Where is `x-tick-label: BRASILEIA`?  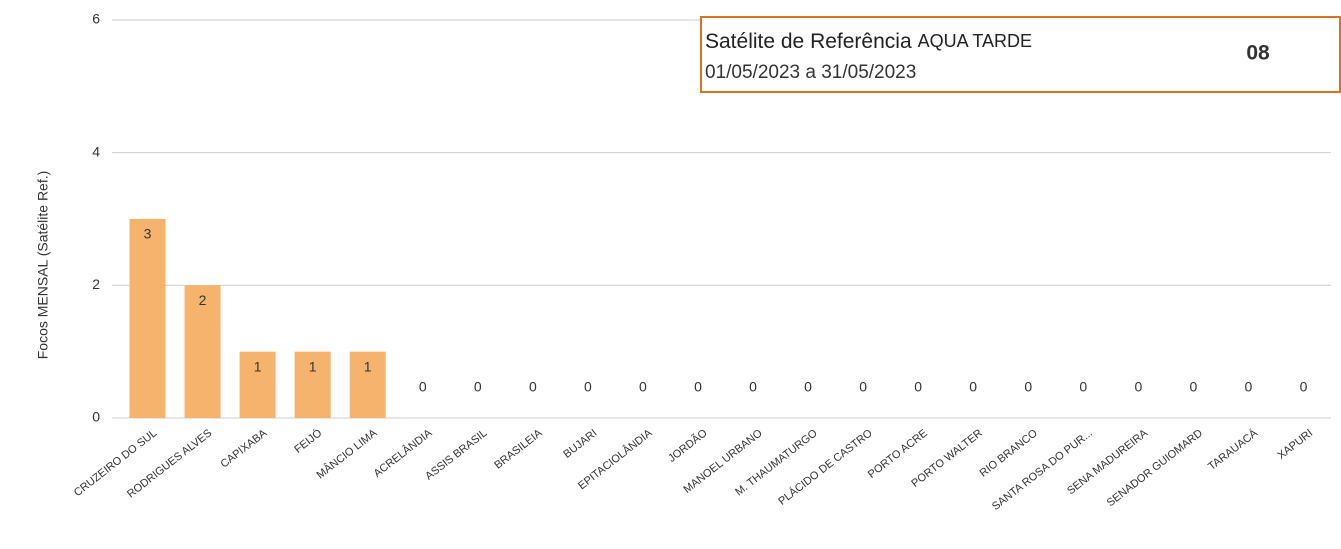
x-tick-label: BRASILEIA is located at coordinates (518, 449).